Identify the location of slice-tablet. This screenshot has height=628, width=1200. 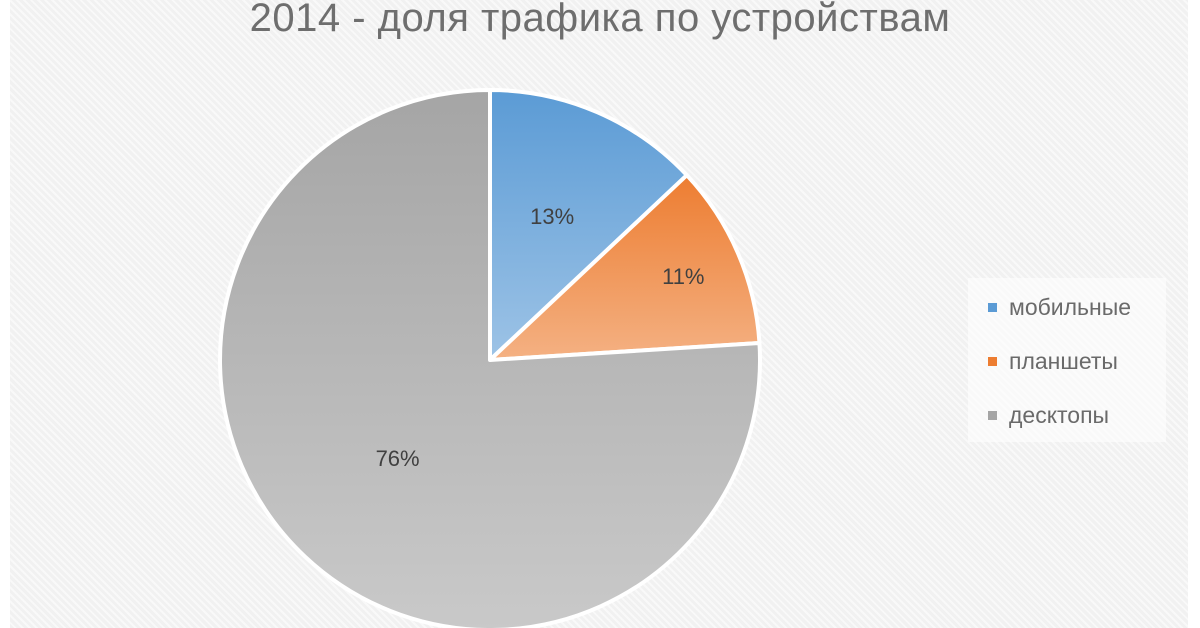
(625, 267).